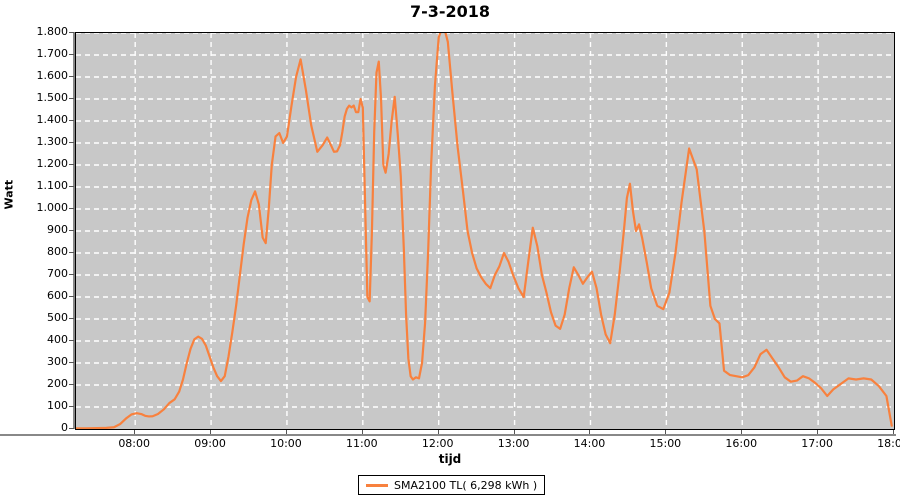 The height and width of the screenshot is (500, 900). What do you see at coordinates (57, 251) in the screenshot?
I see `y-tick-label: 800` at bounding box center [57, 251].